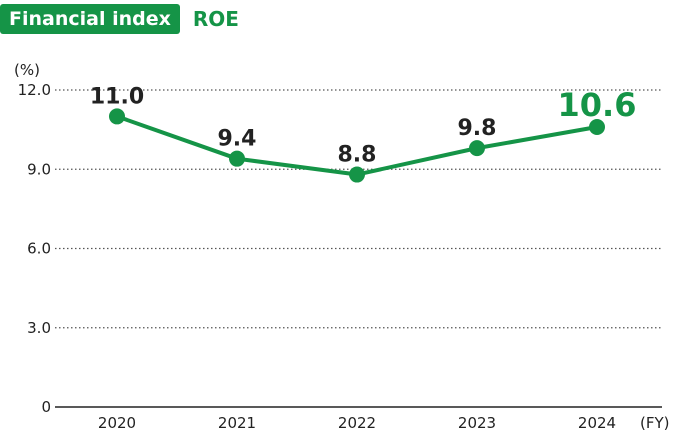 The image size is (675, 434). Describe the element at coordinates (39, 249) in the screenshot. I see `y-tick-label: 6.0` at that location.